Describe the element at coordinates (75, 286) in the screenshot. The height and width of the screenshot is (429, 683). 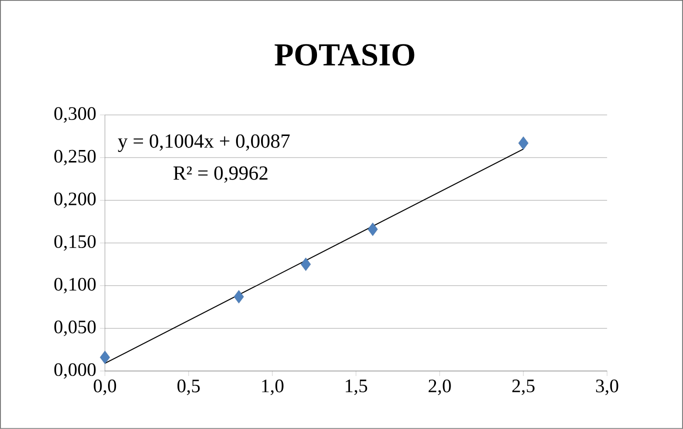
I see `y-tick-label: 0,100` at that location.